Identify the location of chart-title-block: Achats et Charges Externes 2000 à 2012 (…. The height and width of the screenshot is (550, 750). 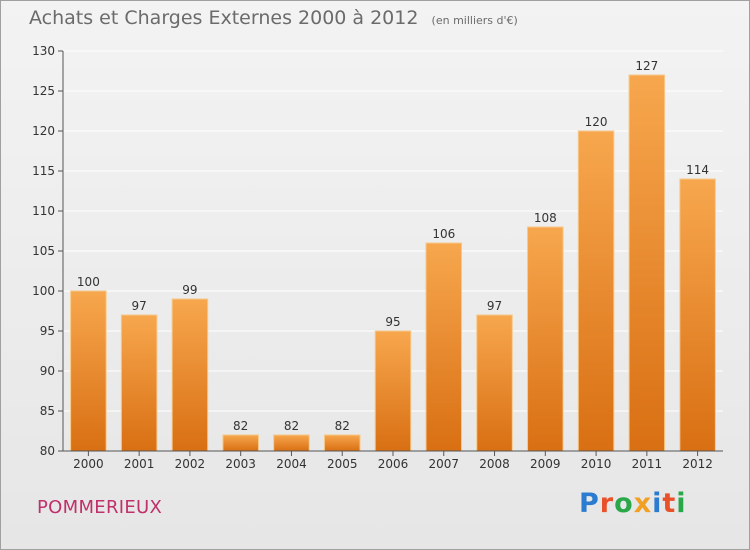
(273, 18).